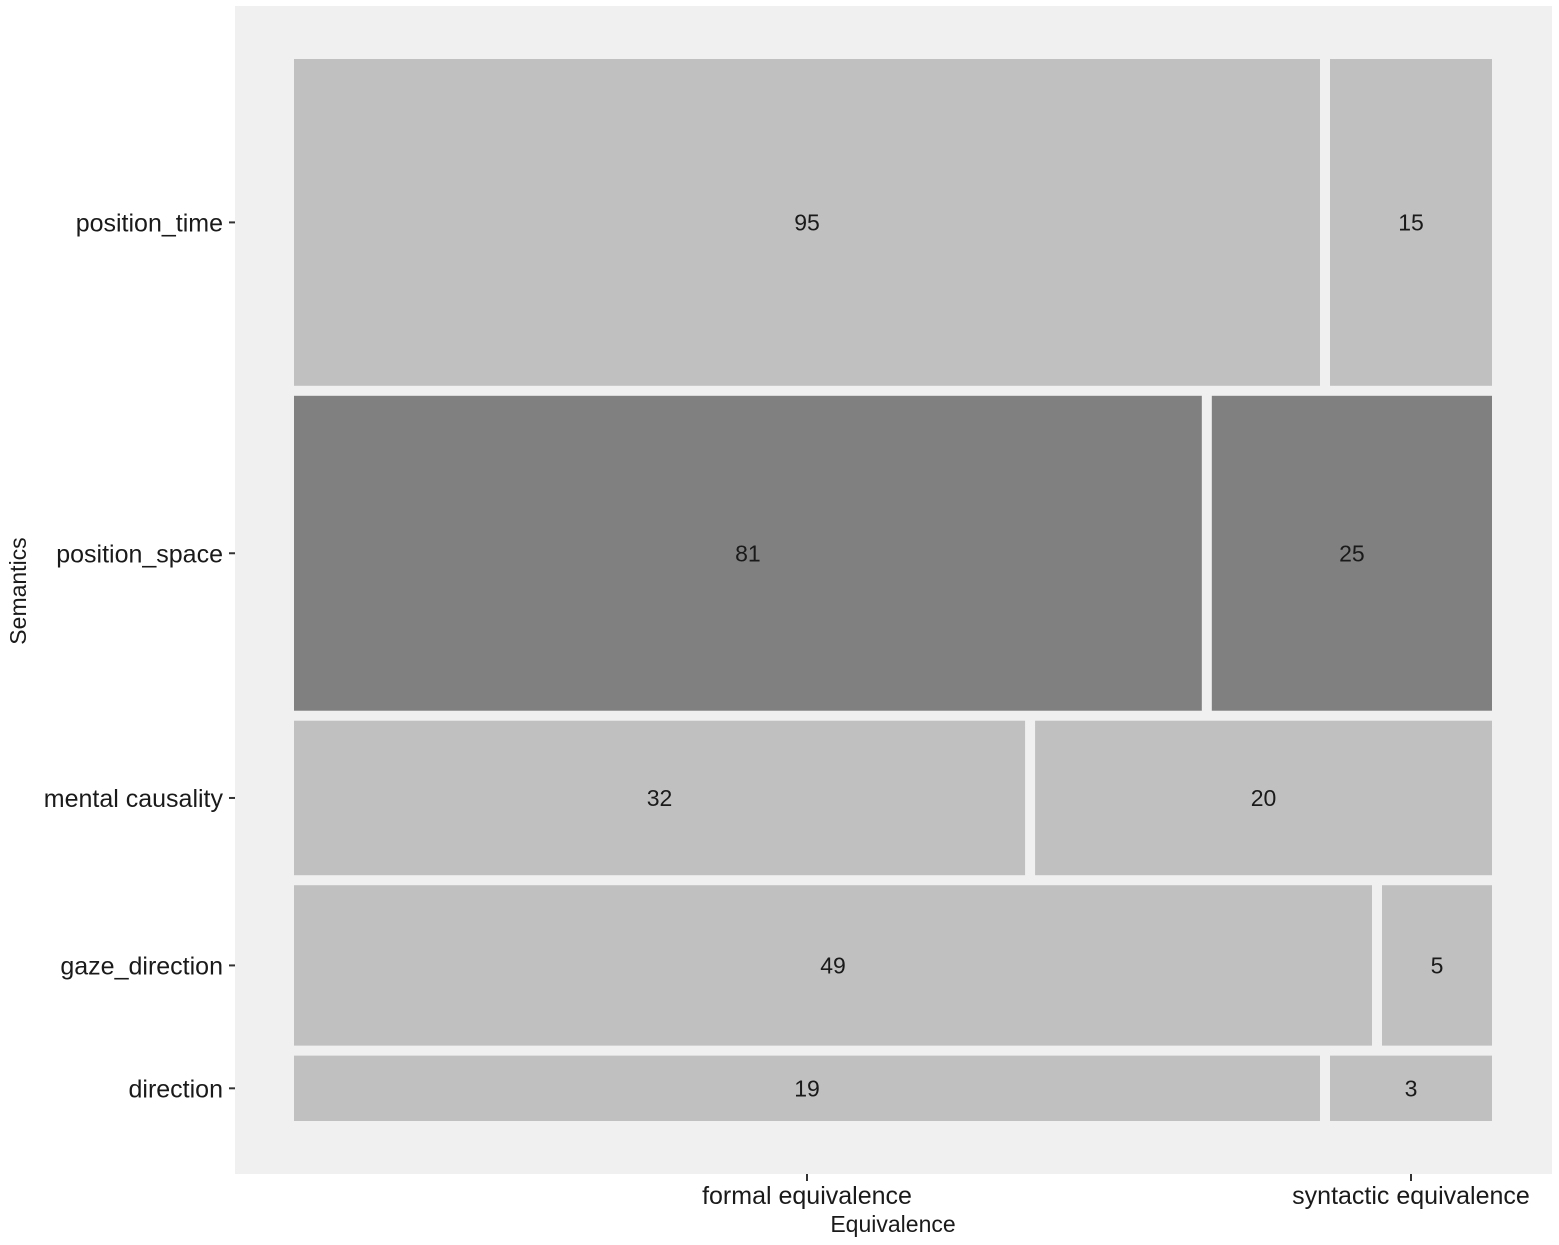  I want to click on cell-count-label: 5, so click(1437, 965).